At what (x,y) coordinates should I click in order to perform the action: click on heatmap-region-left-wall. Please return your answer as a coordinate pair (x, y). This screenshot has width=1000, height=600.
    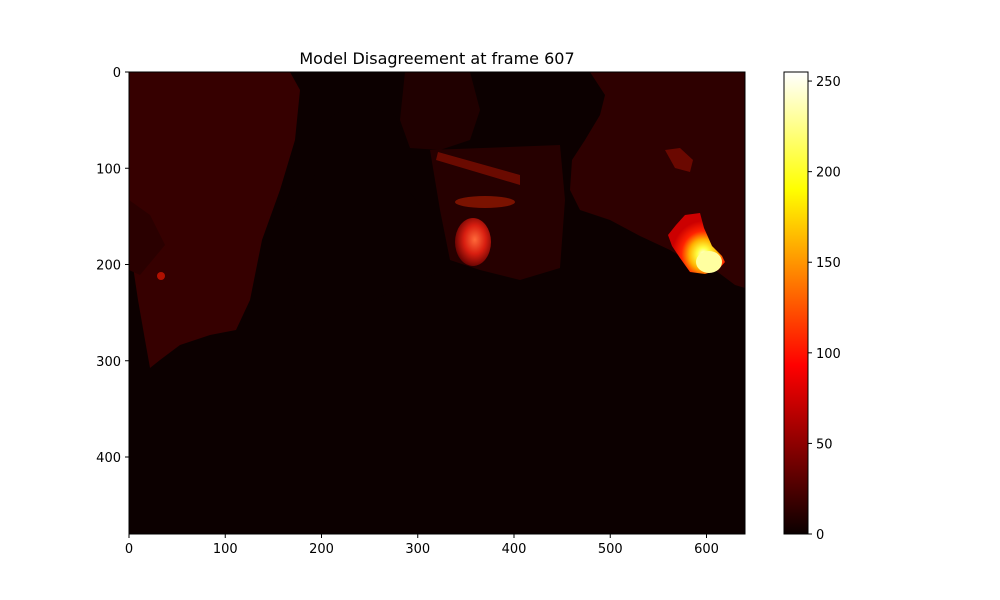
    Looking at the image, I should click on (214, 220).